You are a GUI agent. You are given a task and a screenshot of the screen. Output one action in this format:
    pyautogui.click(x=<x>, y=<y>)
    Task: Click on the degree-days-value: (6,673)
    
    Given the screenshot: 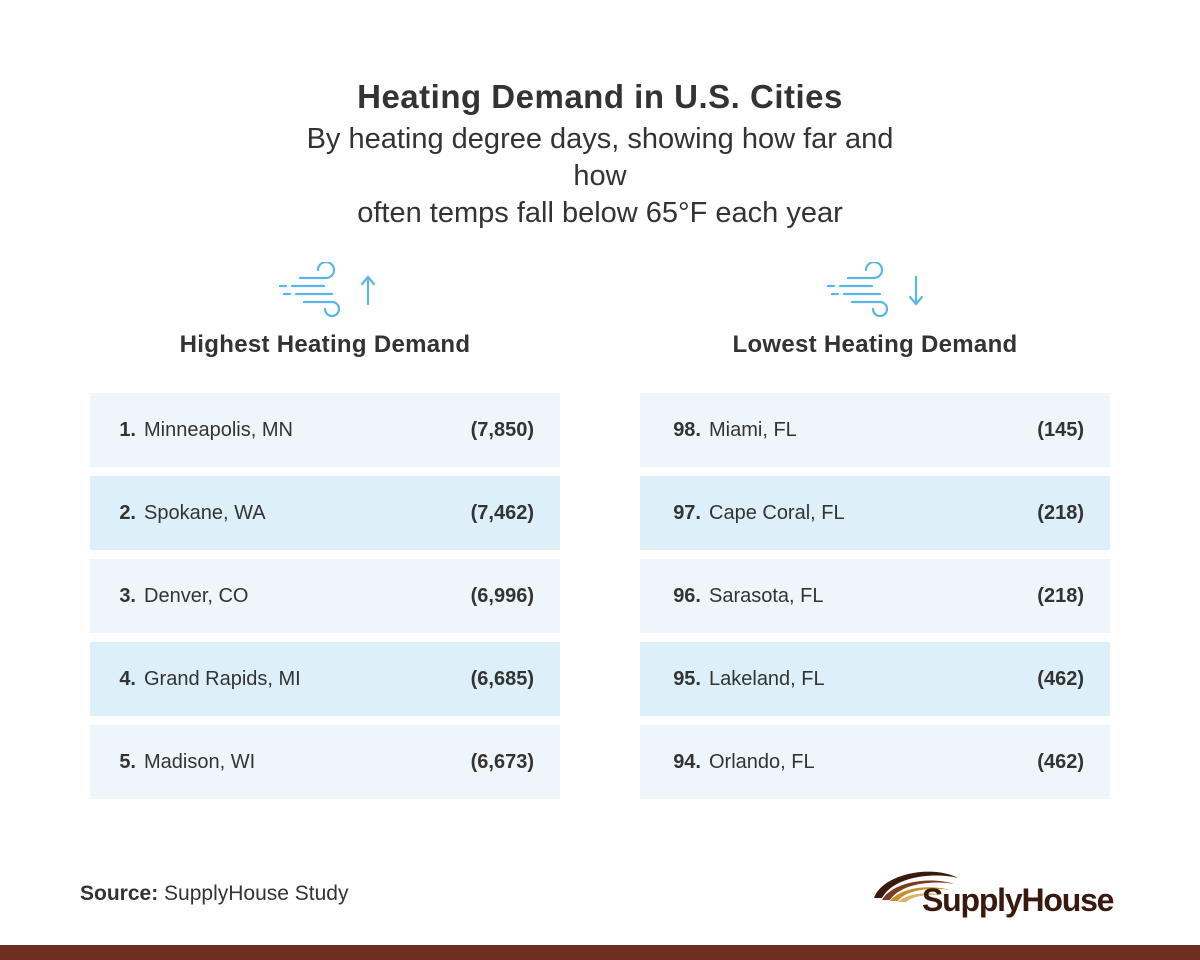 What is the action you would take?
    pyautogui.click(x=502, y=761)
    